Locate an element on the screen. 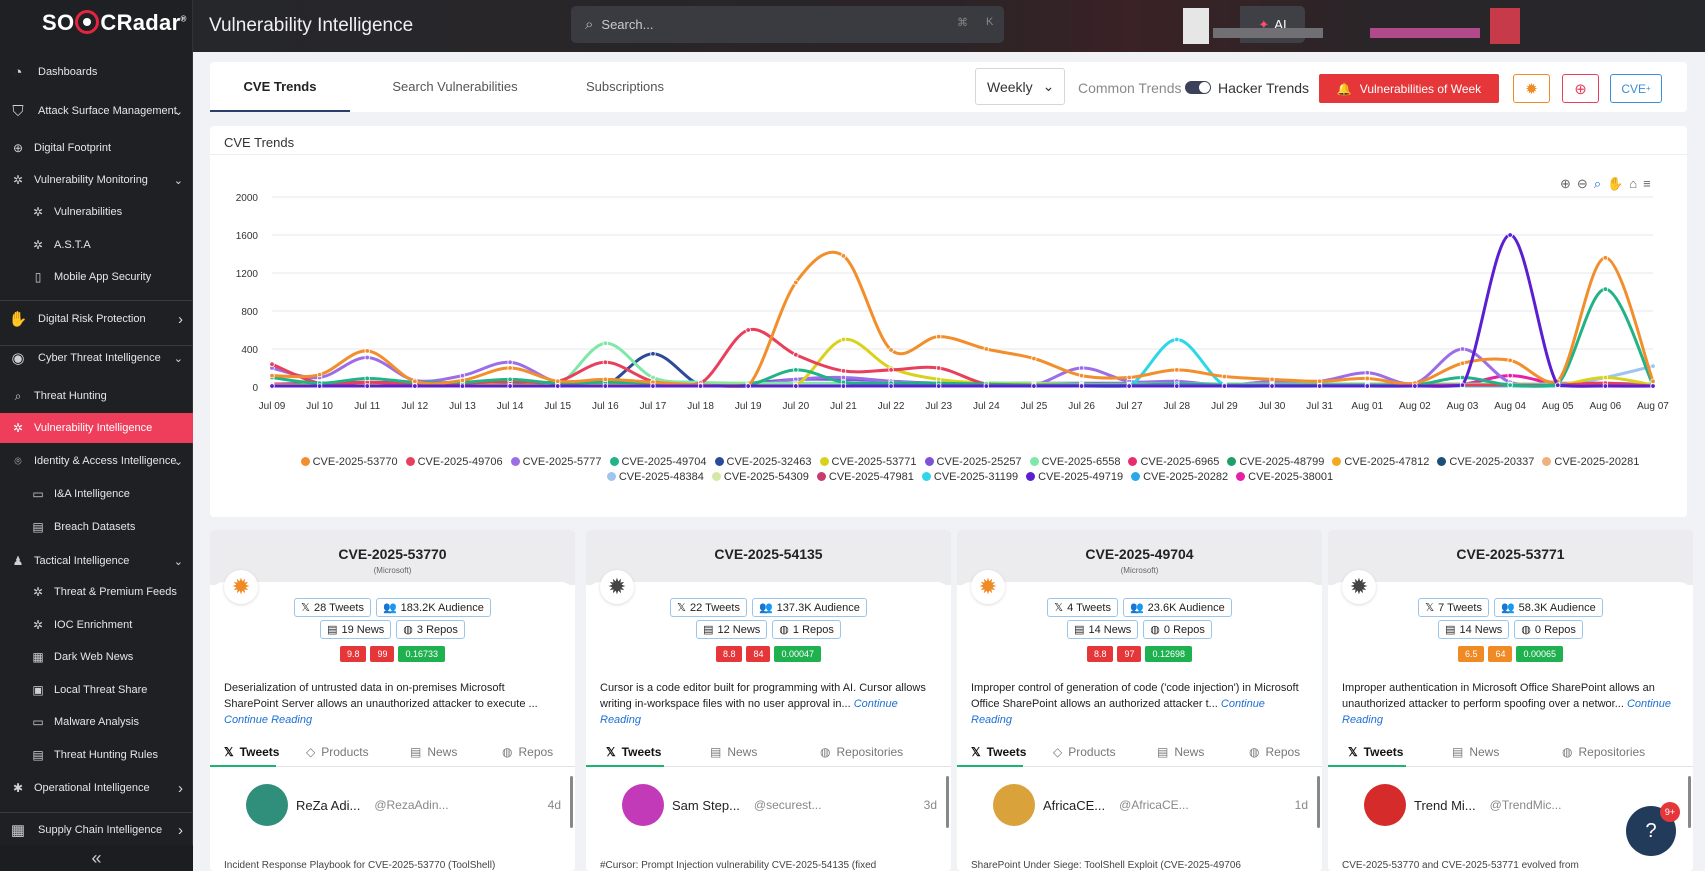  sidebar-item-operational-intelligence: ✱ Operational Intelligence › is located at coordinates (96, 788).